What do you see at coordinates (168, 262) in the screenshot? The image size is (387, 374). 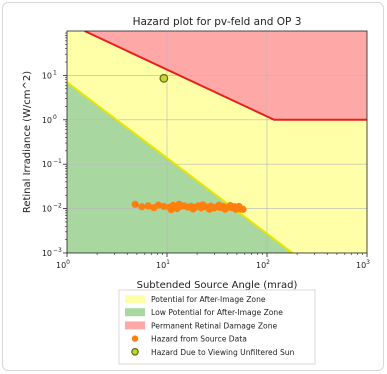 I see `x-tick-exponent: 1` at bounding box center [168, 262].